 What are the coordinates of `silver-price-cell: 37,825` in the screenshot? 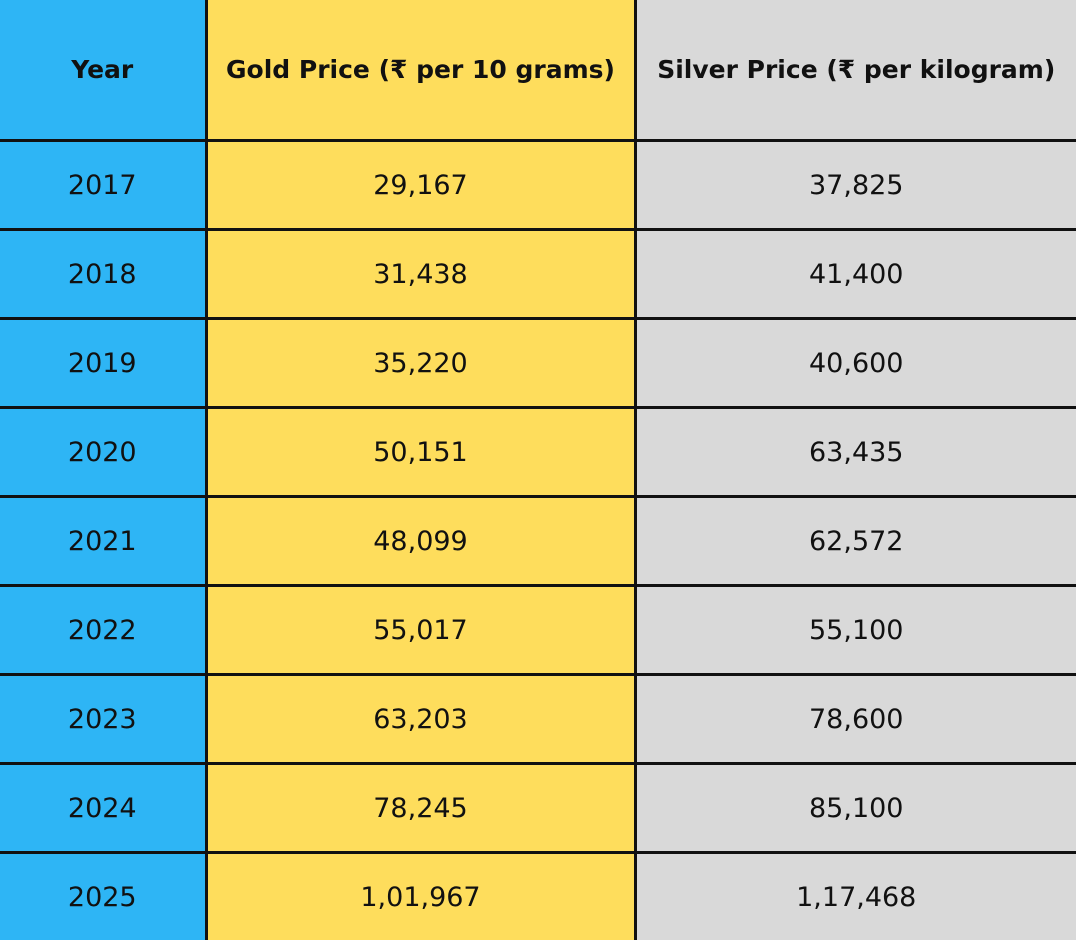 It's located at (855, 185).